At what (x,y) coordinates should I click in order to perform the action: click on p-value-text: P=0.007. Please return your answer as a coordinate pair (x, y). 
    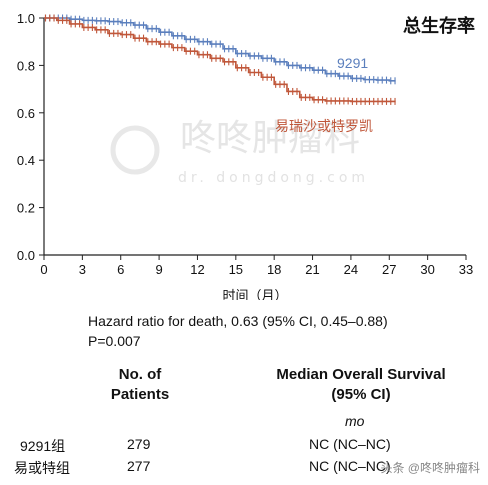
    Looking at the image, I should click on (114, 341).